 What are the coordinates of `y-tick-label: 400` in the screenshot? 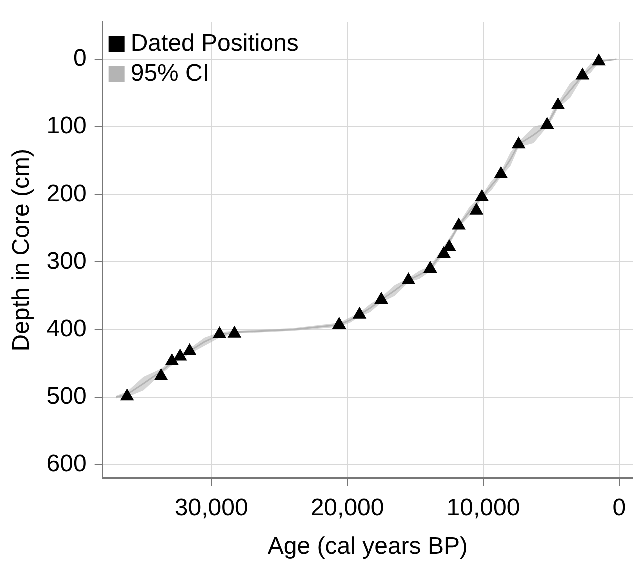 It's located at (66, 328).